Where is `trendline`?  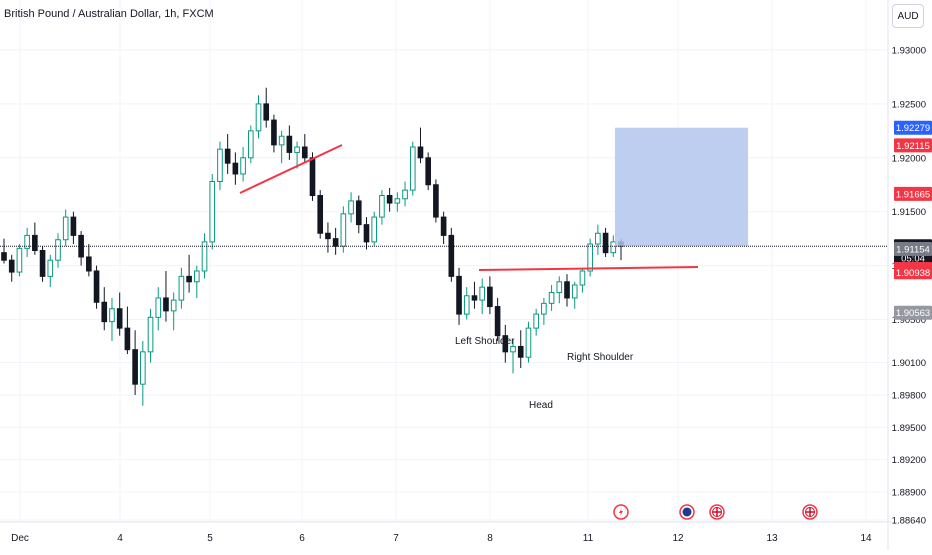
trendline is located at coordinates (291, 169).